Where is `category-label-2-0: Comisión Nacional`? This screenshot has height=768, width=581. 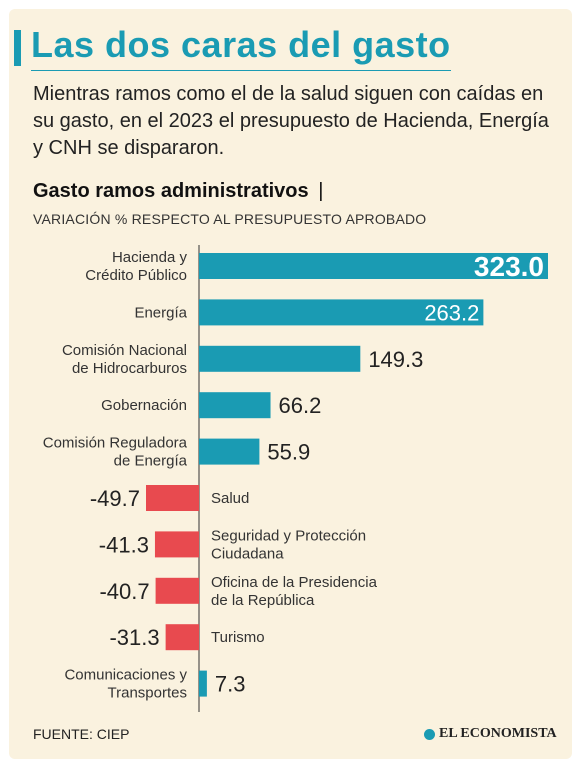
category-label-2-0: Comisión Nacional is located at coordinates (124, 350).